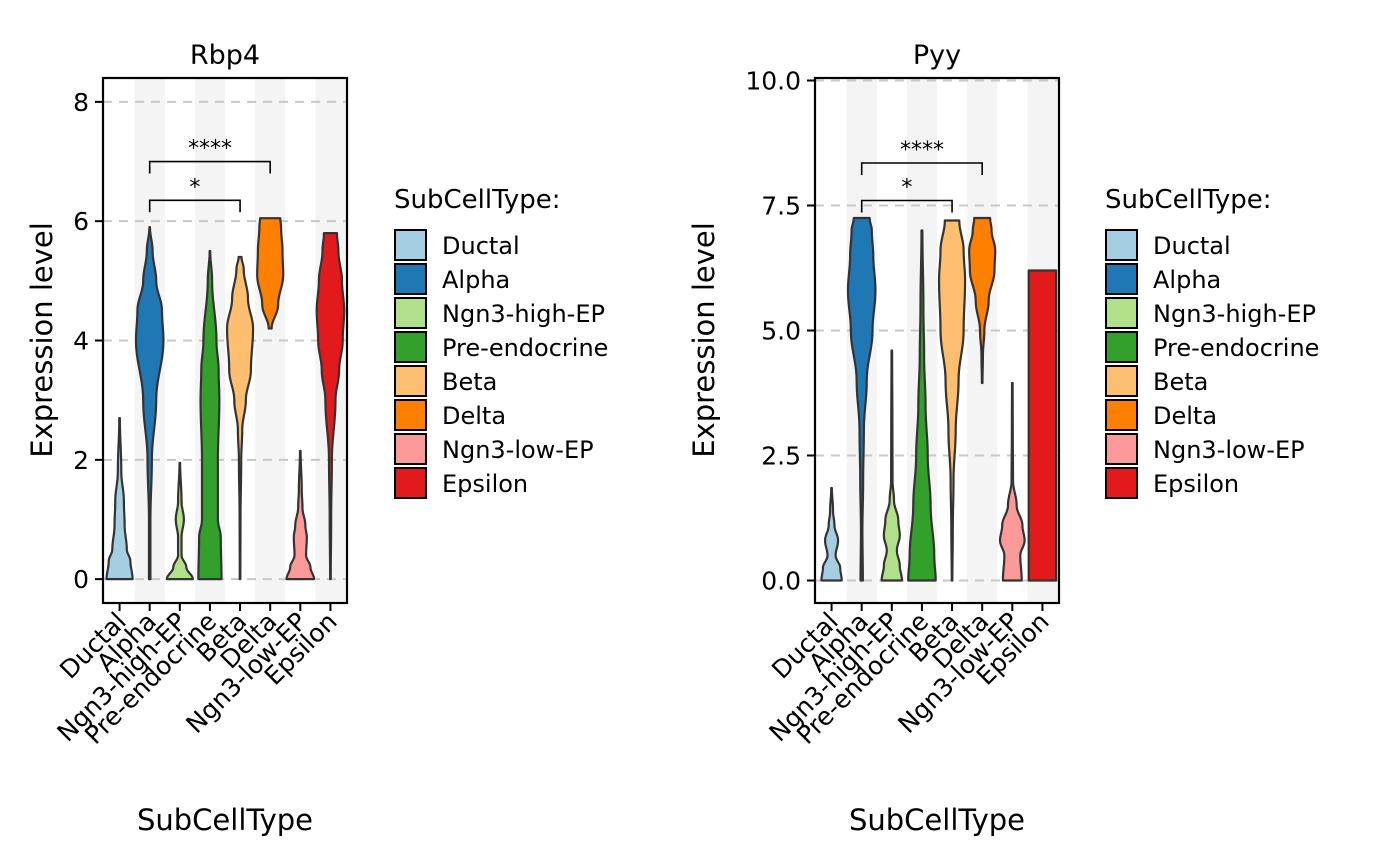 The height and width of the screenshot is (866, 1400). Describe the element at coordinates (81, 221) in the screenshot. I see `y-tick-label: 6` at that location.